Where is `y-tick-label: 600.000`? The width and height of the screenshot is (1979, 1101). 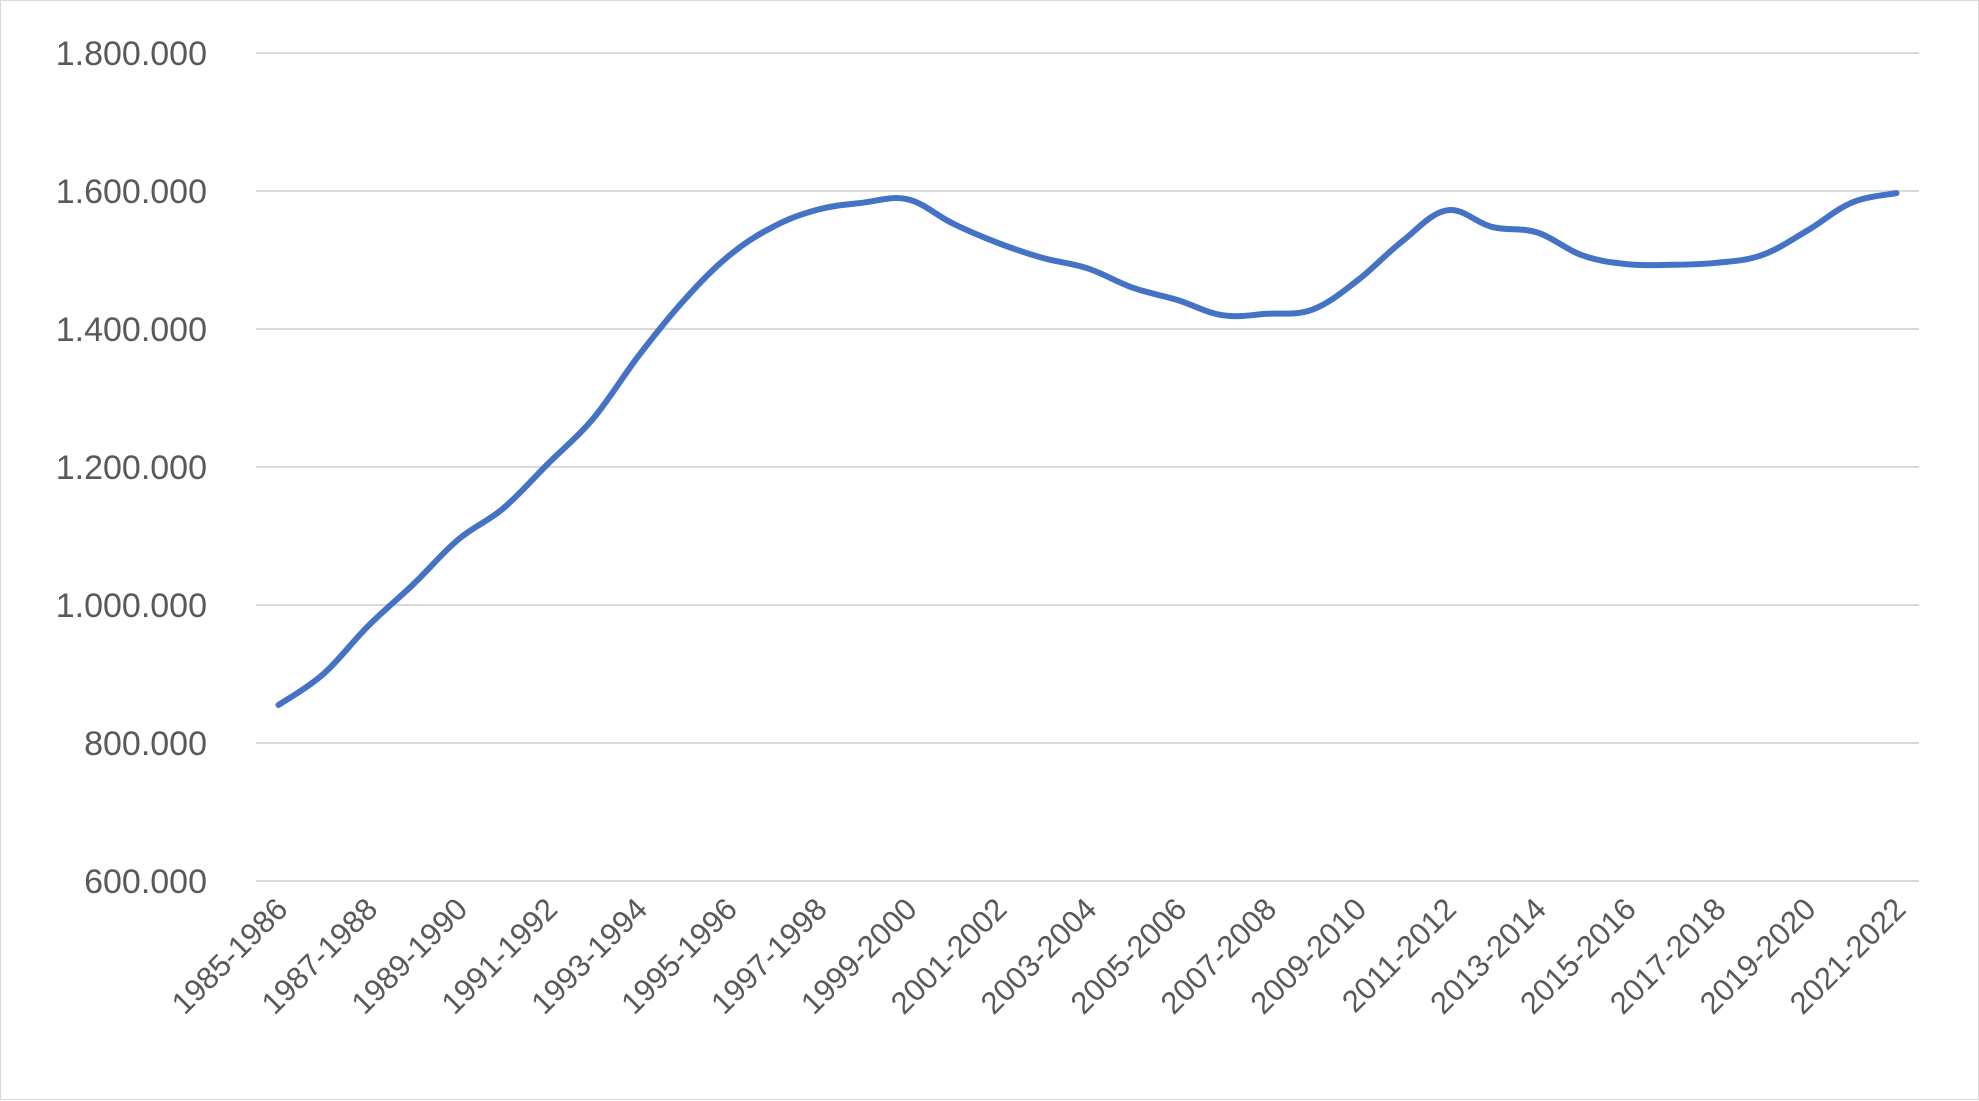 y-tick-label: 600.000 is located at coordinates (145, 882).